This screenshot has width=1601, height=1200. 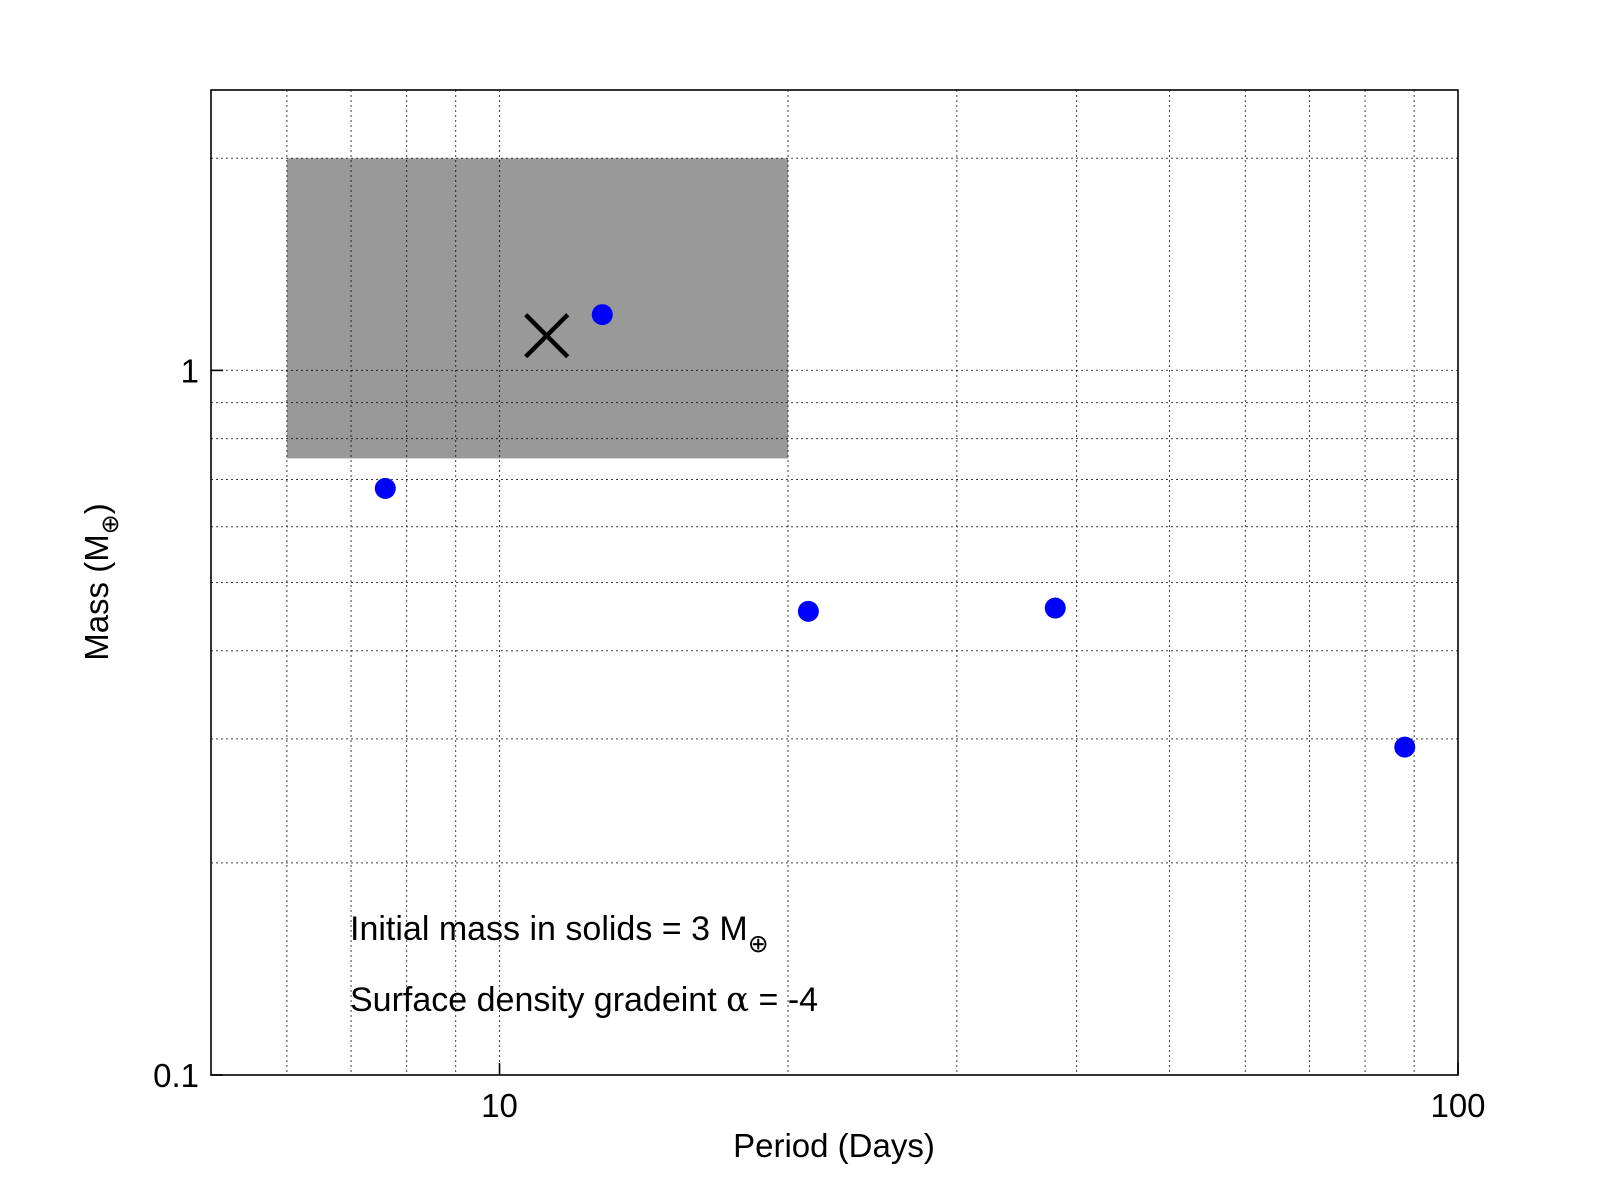 I want to click on annotation-initial-mass: Initial mass in solids = 3 M⊕, so click(x=559, y=934).